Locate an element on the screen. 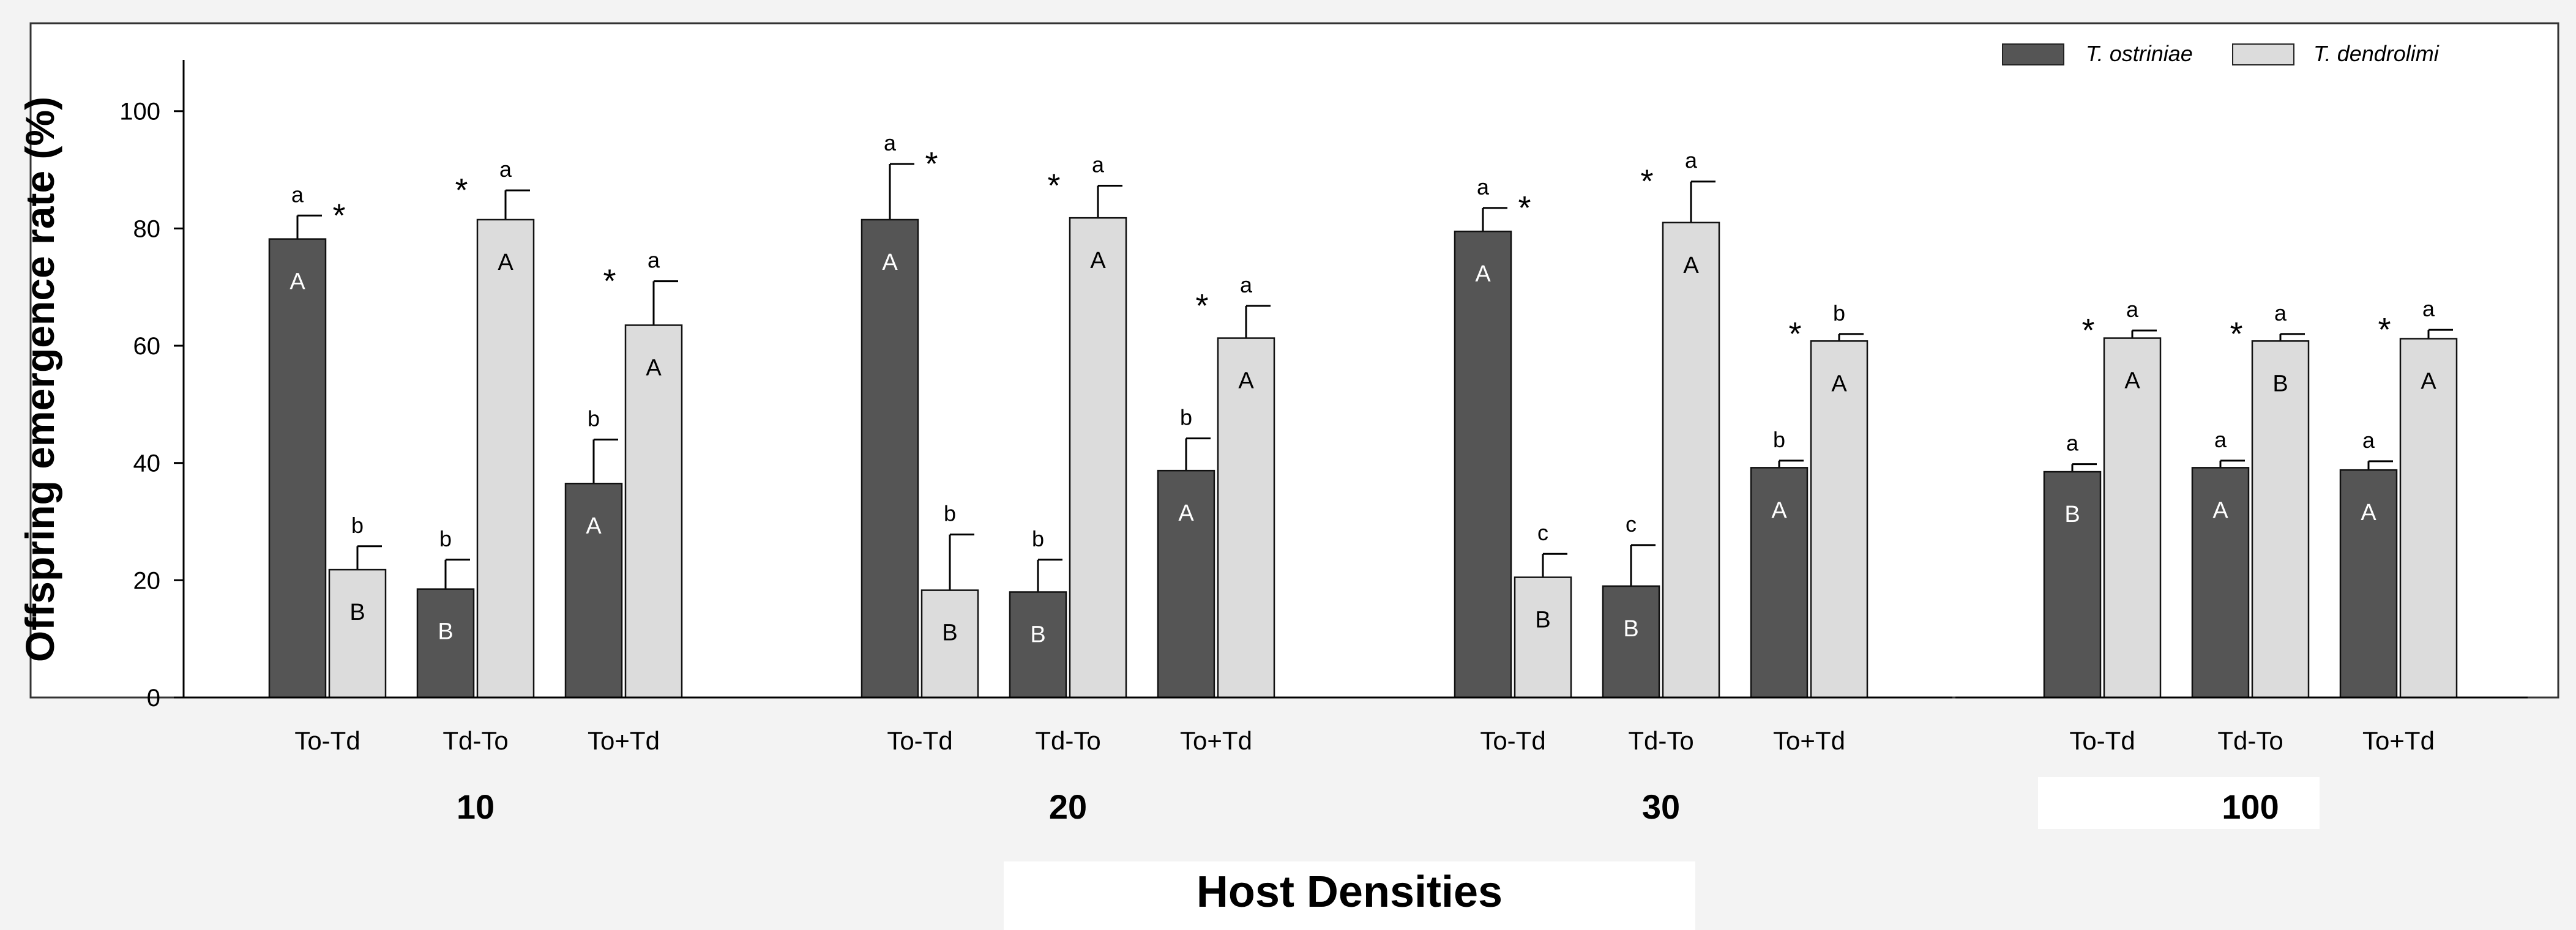 The width and height of the screenshot is (2576, 930). legend-swatch-t-ostriniae is located at coordinates (2033, 54).